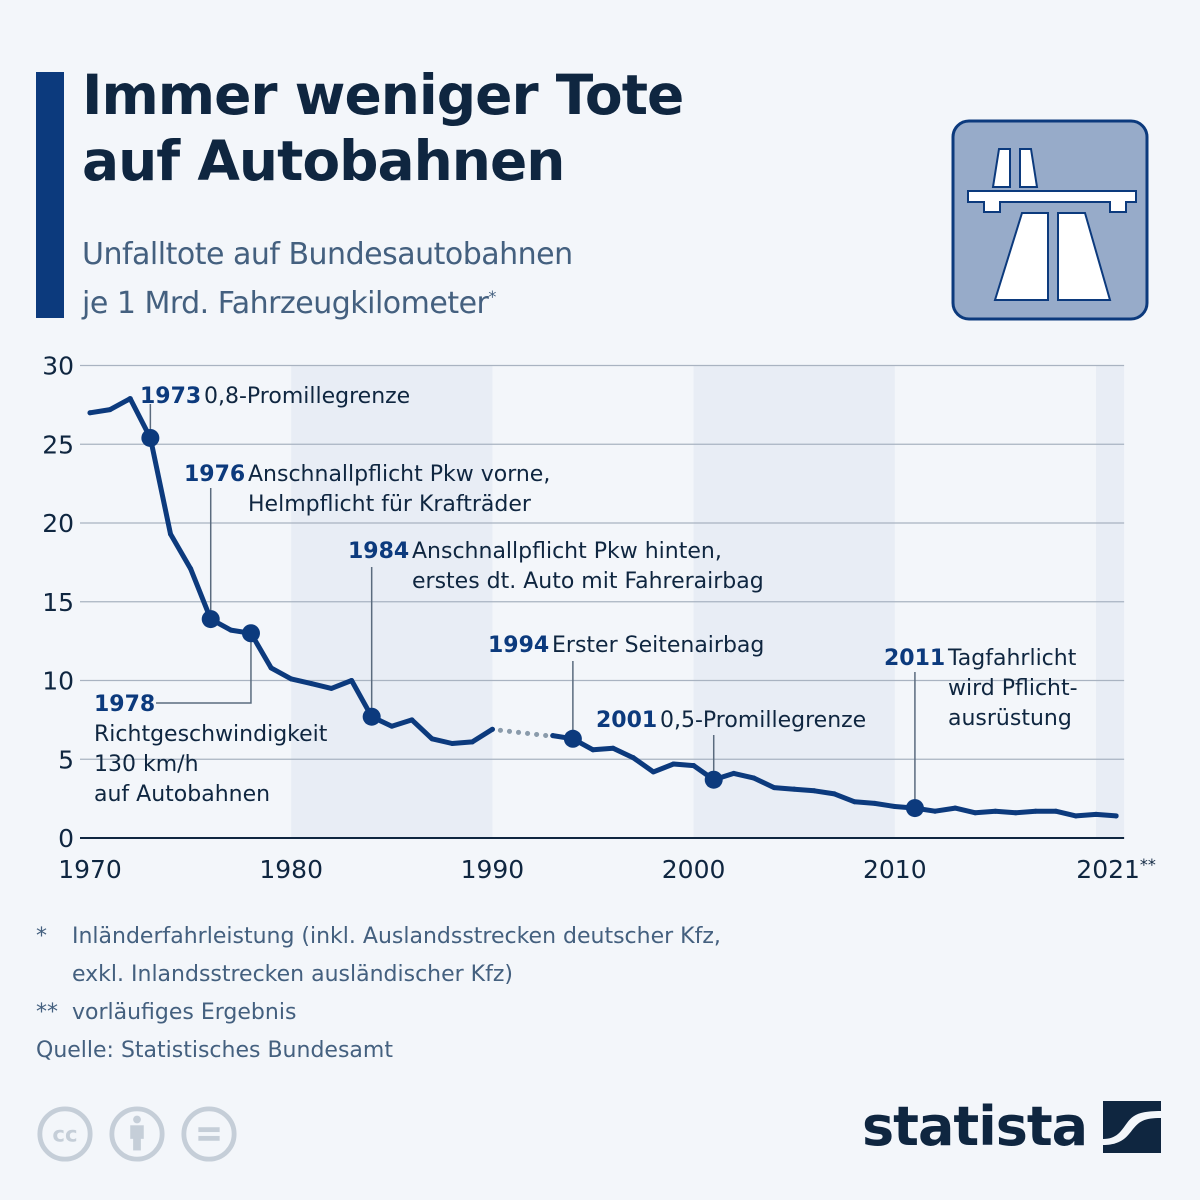  I want to click on annotation-text: erstes dt. Auto mit Fahrerairbag, so click(588, 581).